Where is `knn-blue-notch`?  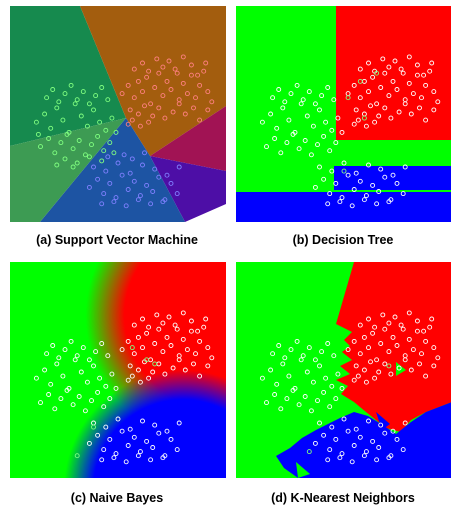 knn-blue-notch is located at coordinates (383, 421).